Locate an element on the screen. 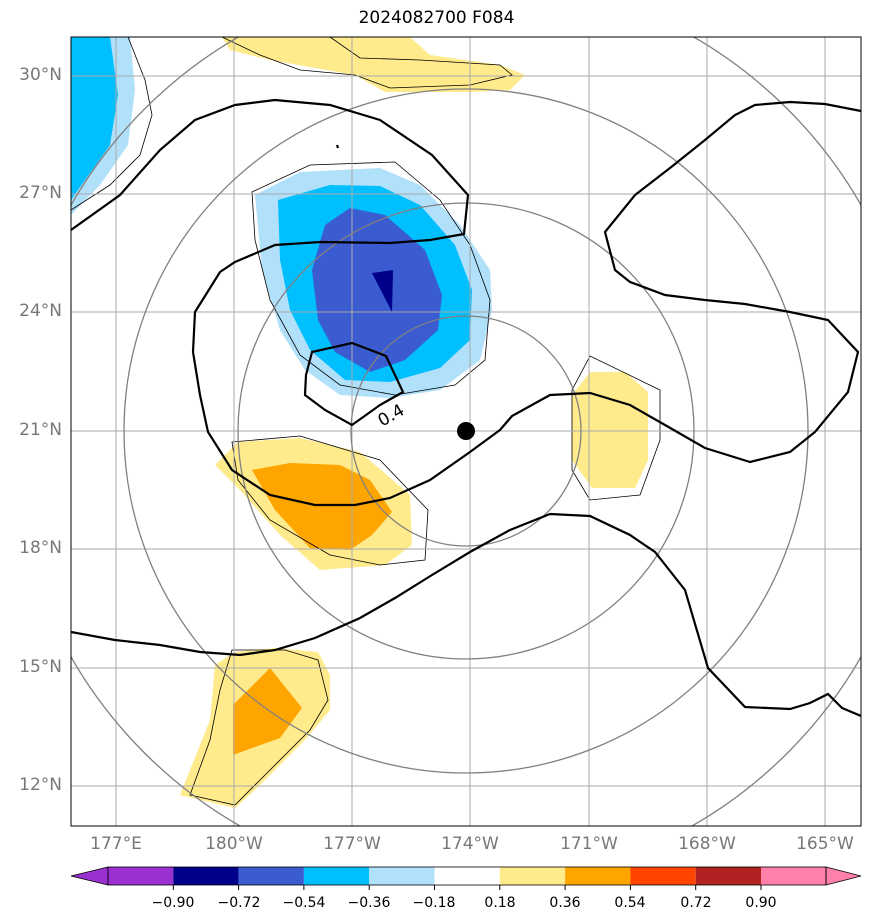  colorbar-extend-left is located at coordinates (89, 876).